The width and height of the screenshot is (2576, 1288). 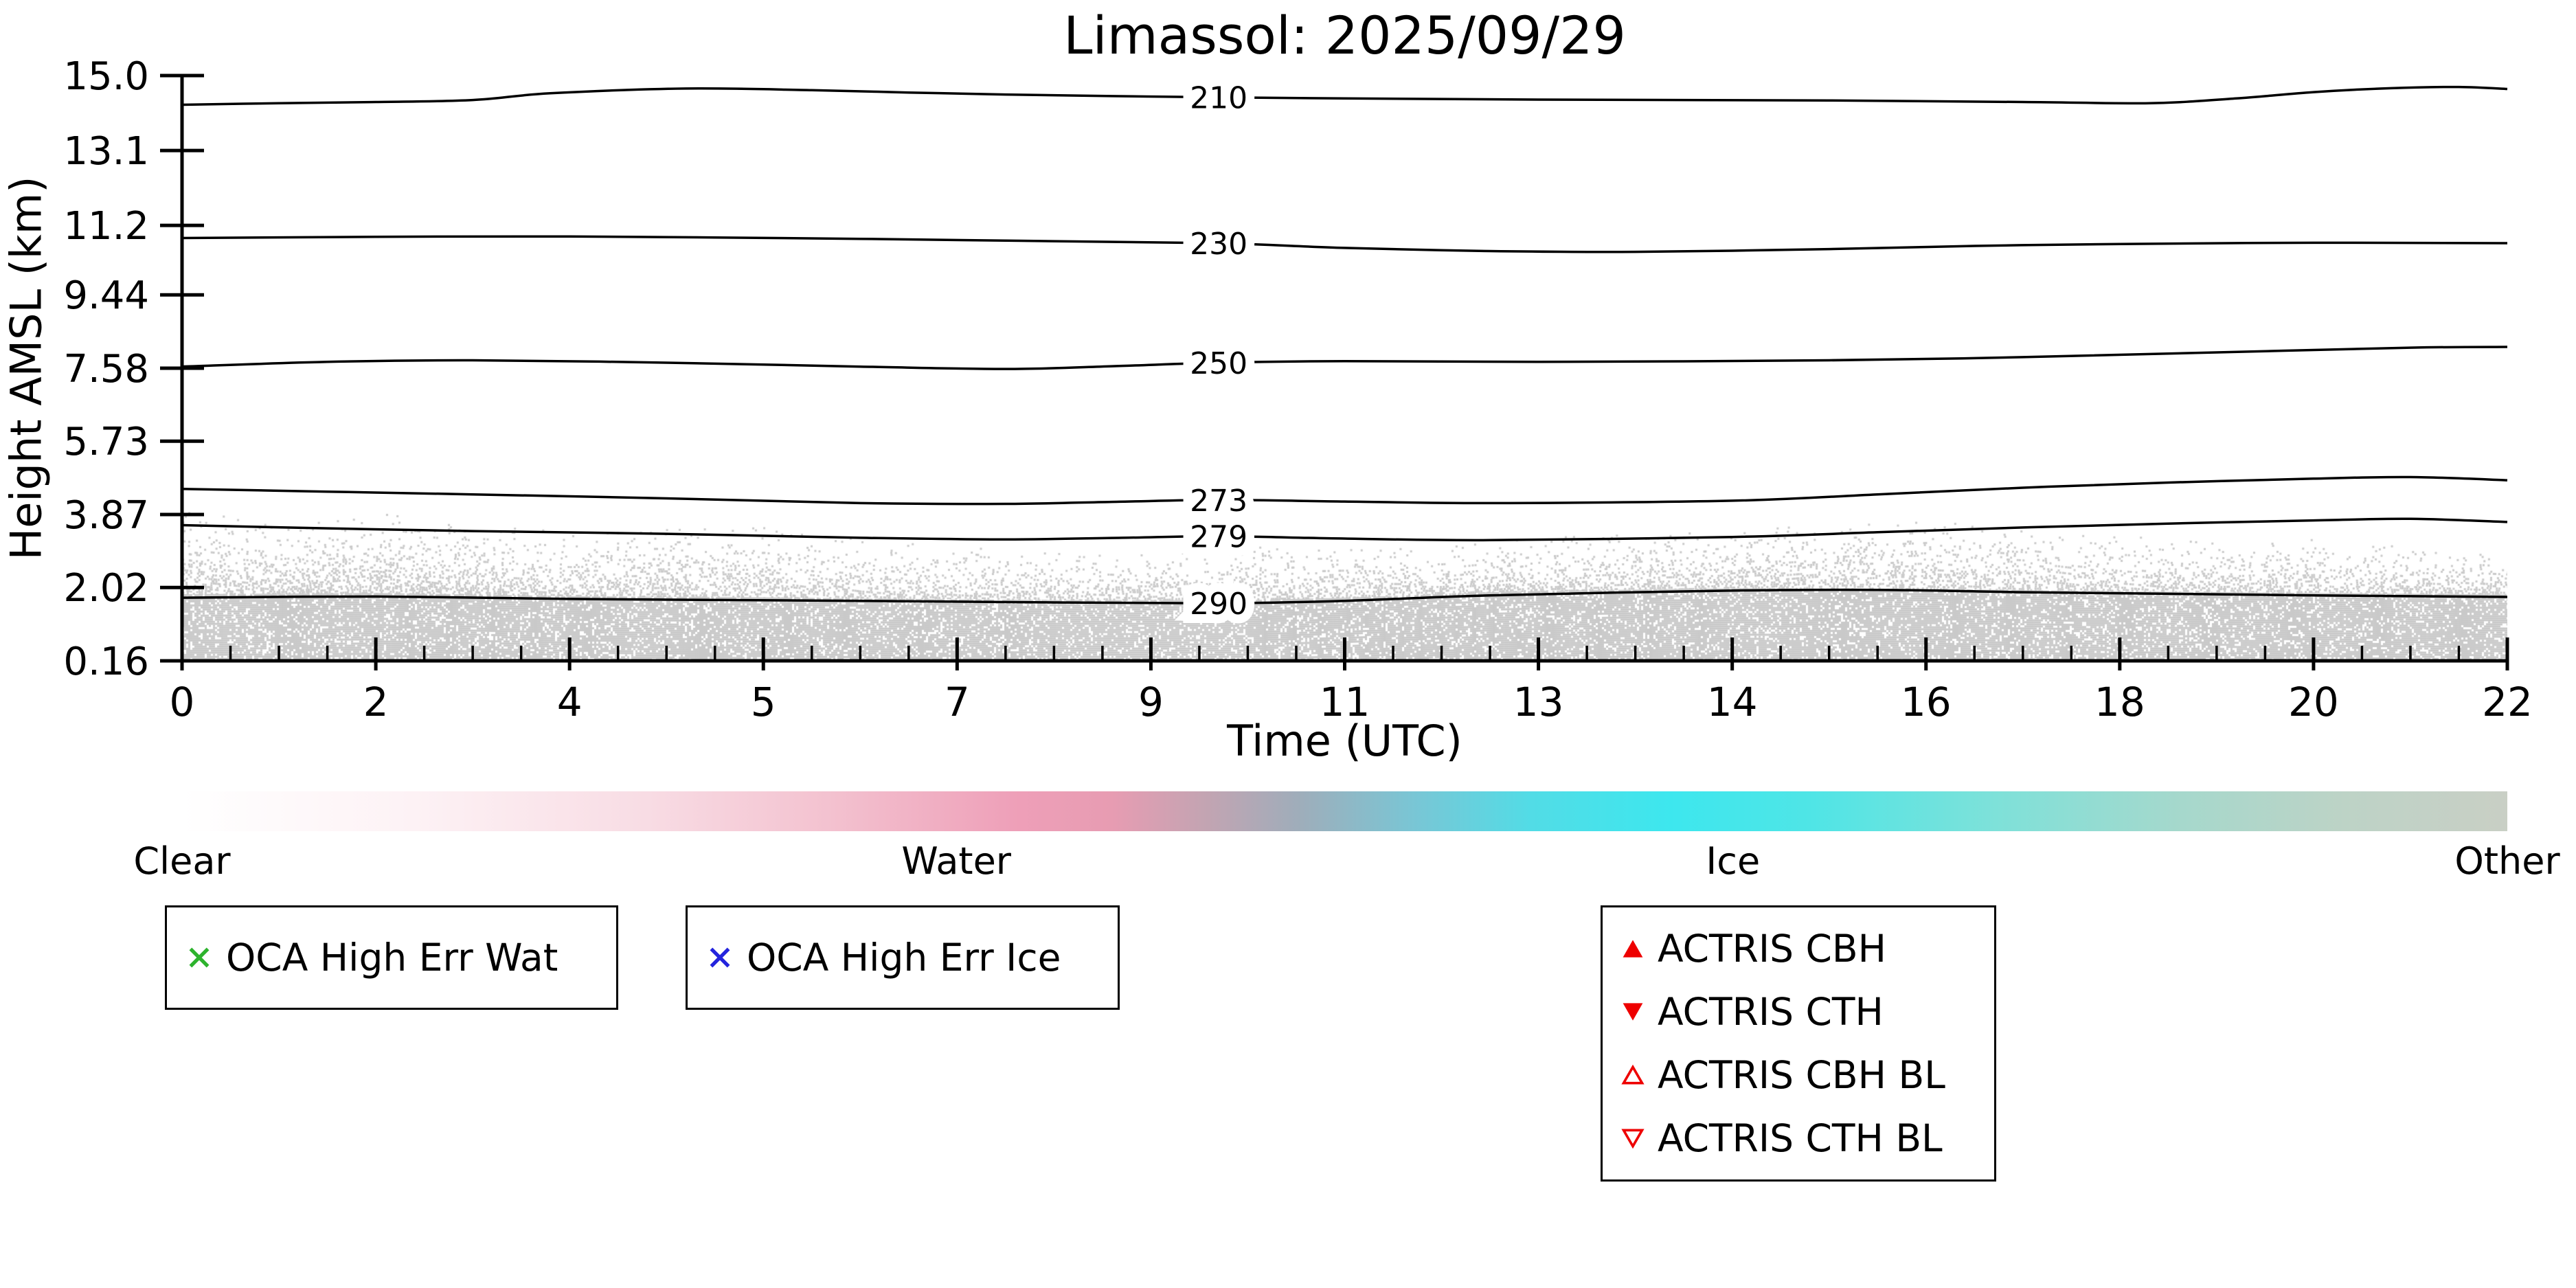 I want to click on legend-label: ACTRIS CTH BL, so click(x=1800, y=1138).